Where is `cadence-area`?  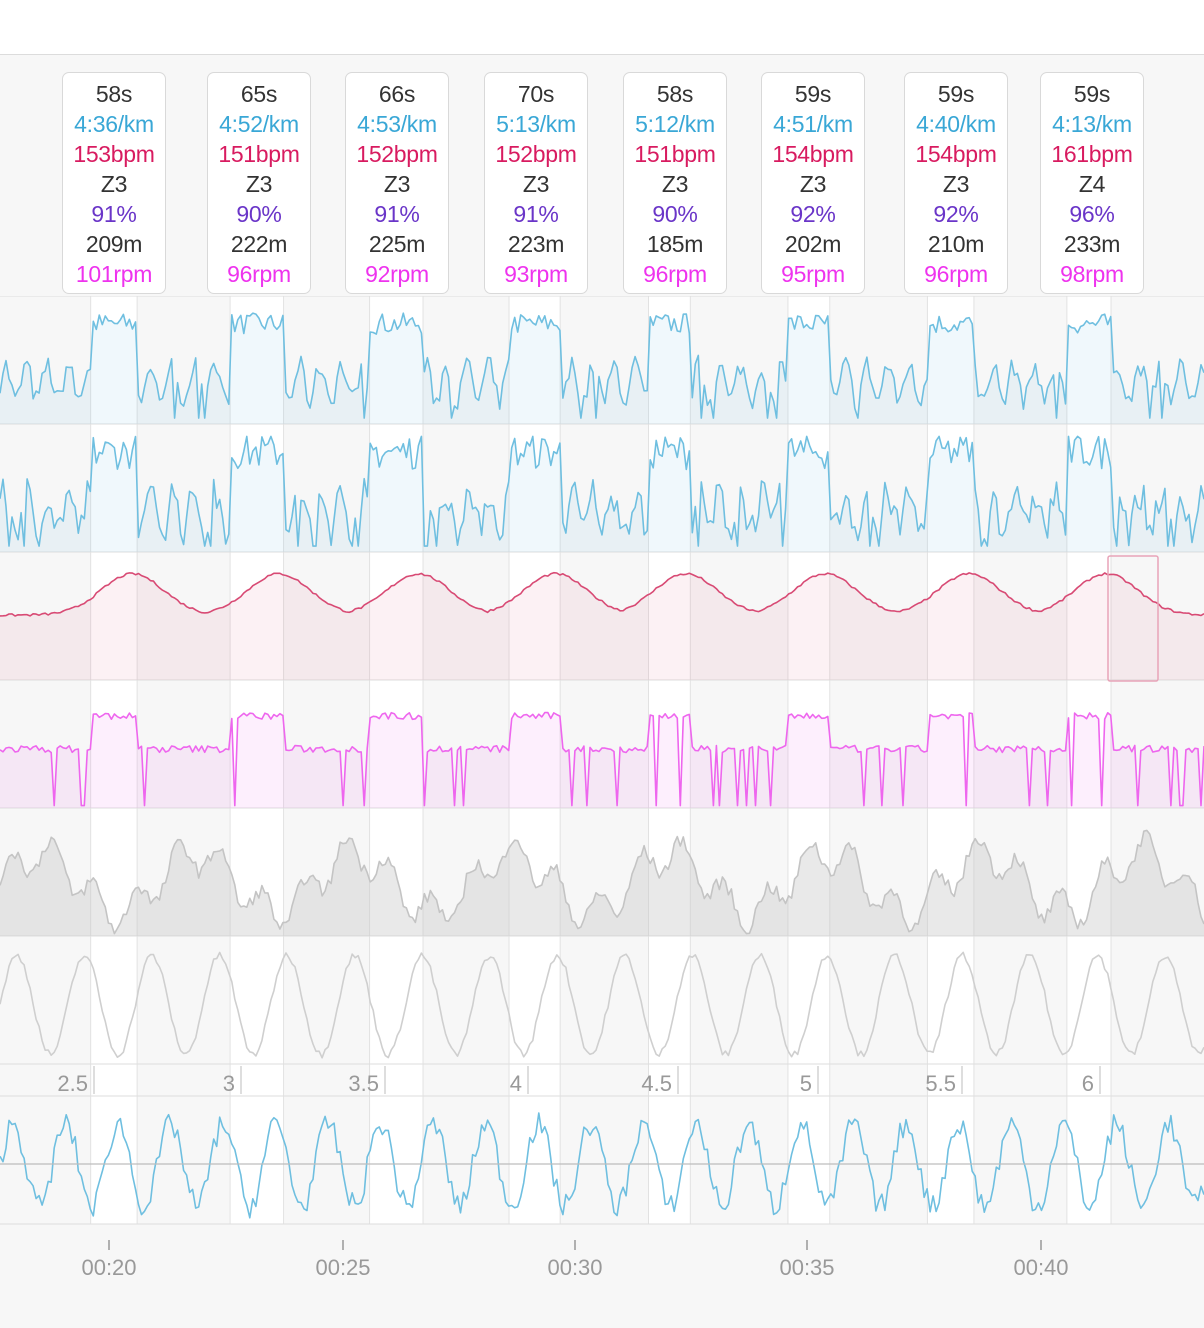
cadence-area is located at coordinates (602, 760).